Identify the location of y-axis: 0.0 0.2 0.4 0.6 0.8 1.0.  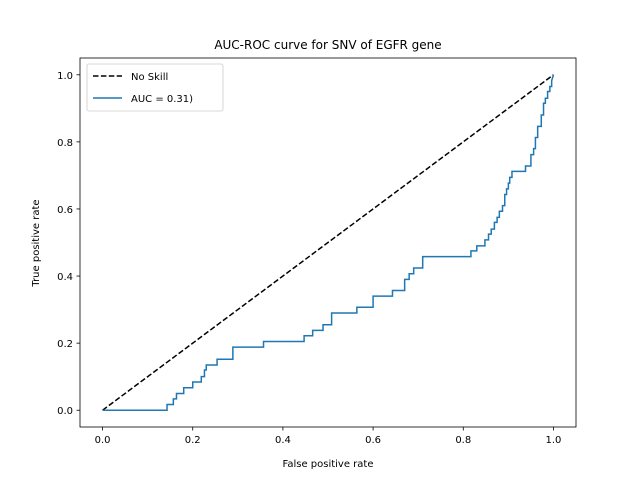
(68, 244).